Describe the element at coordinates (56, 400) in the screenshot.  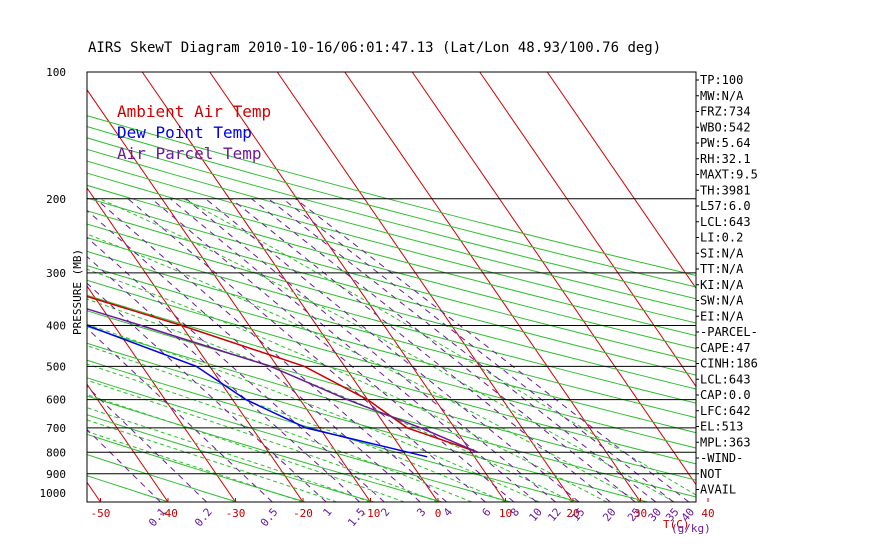
I see `pressure-tick-label: 600` at that location.